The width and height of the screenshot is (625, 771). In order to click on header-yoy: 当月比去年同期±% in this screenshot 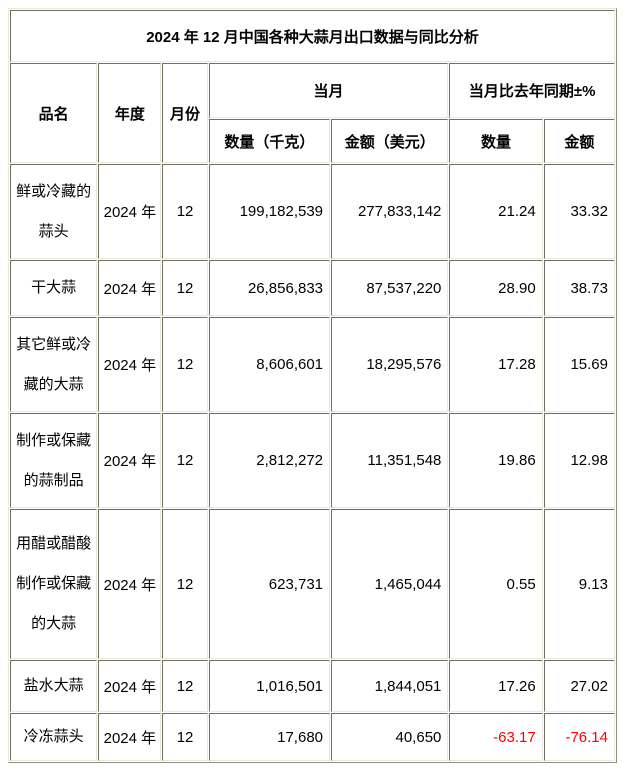, I will do `click(532, 90)`.